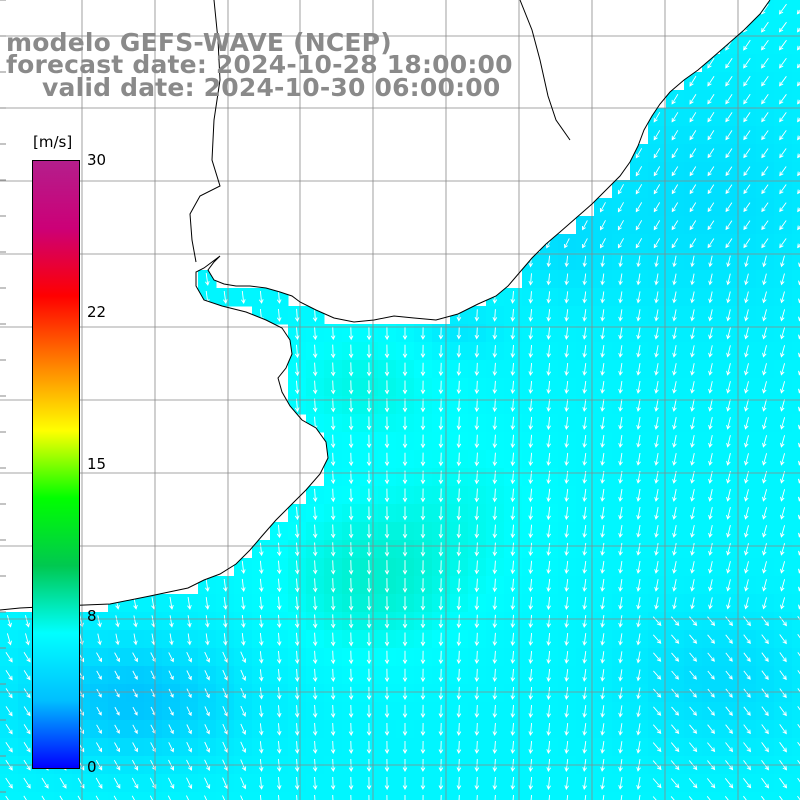  What do you see at coordinates (97, 312) in the screenshot?
I see `colorbar-tick: 22` at bounding box center [97, 312].